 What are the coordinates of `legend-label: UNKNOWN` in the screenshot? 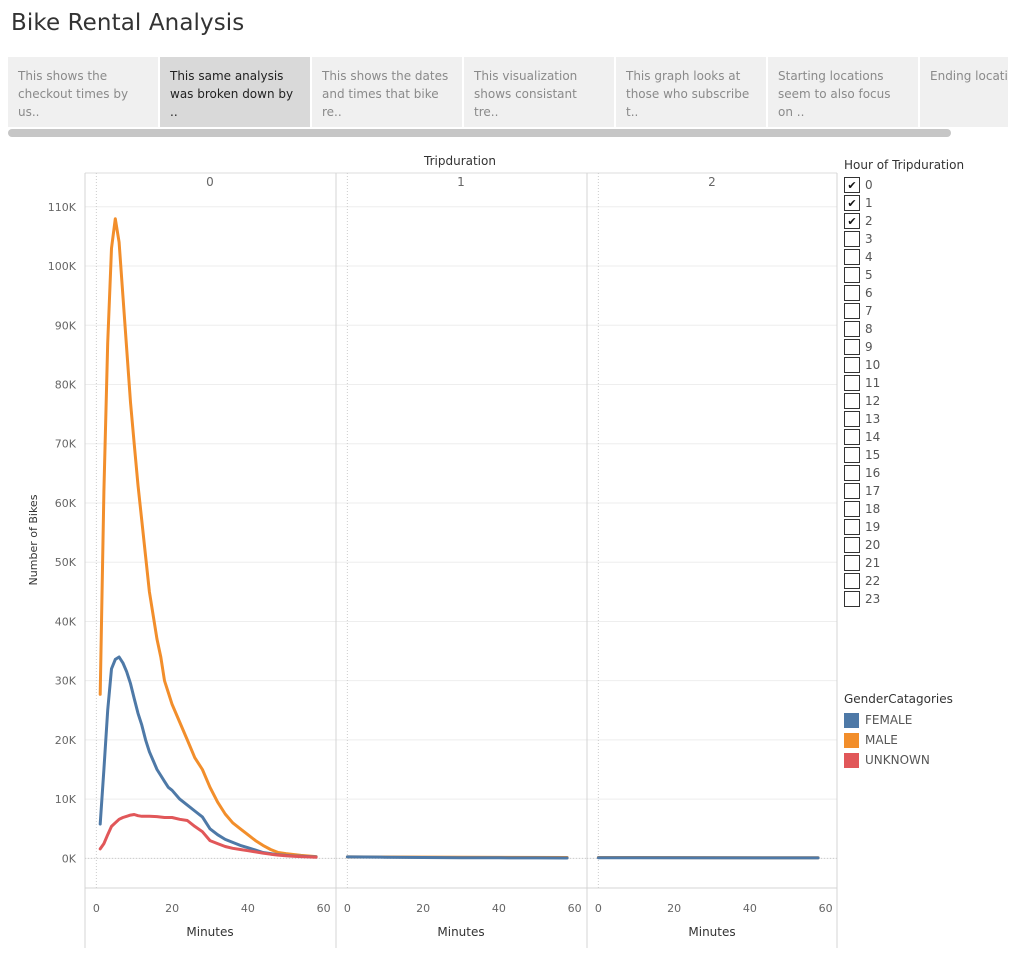 It's located at (897, 760).